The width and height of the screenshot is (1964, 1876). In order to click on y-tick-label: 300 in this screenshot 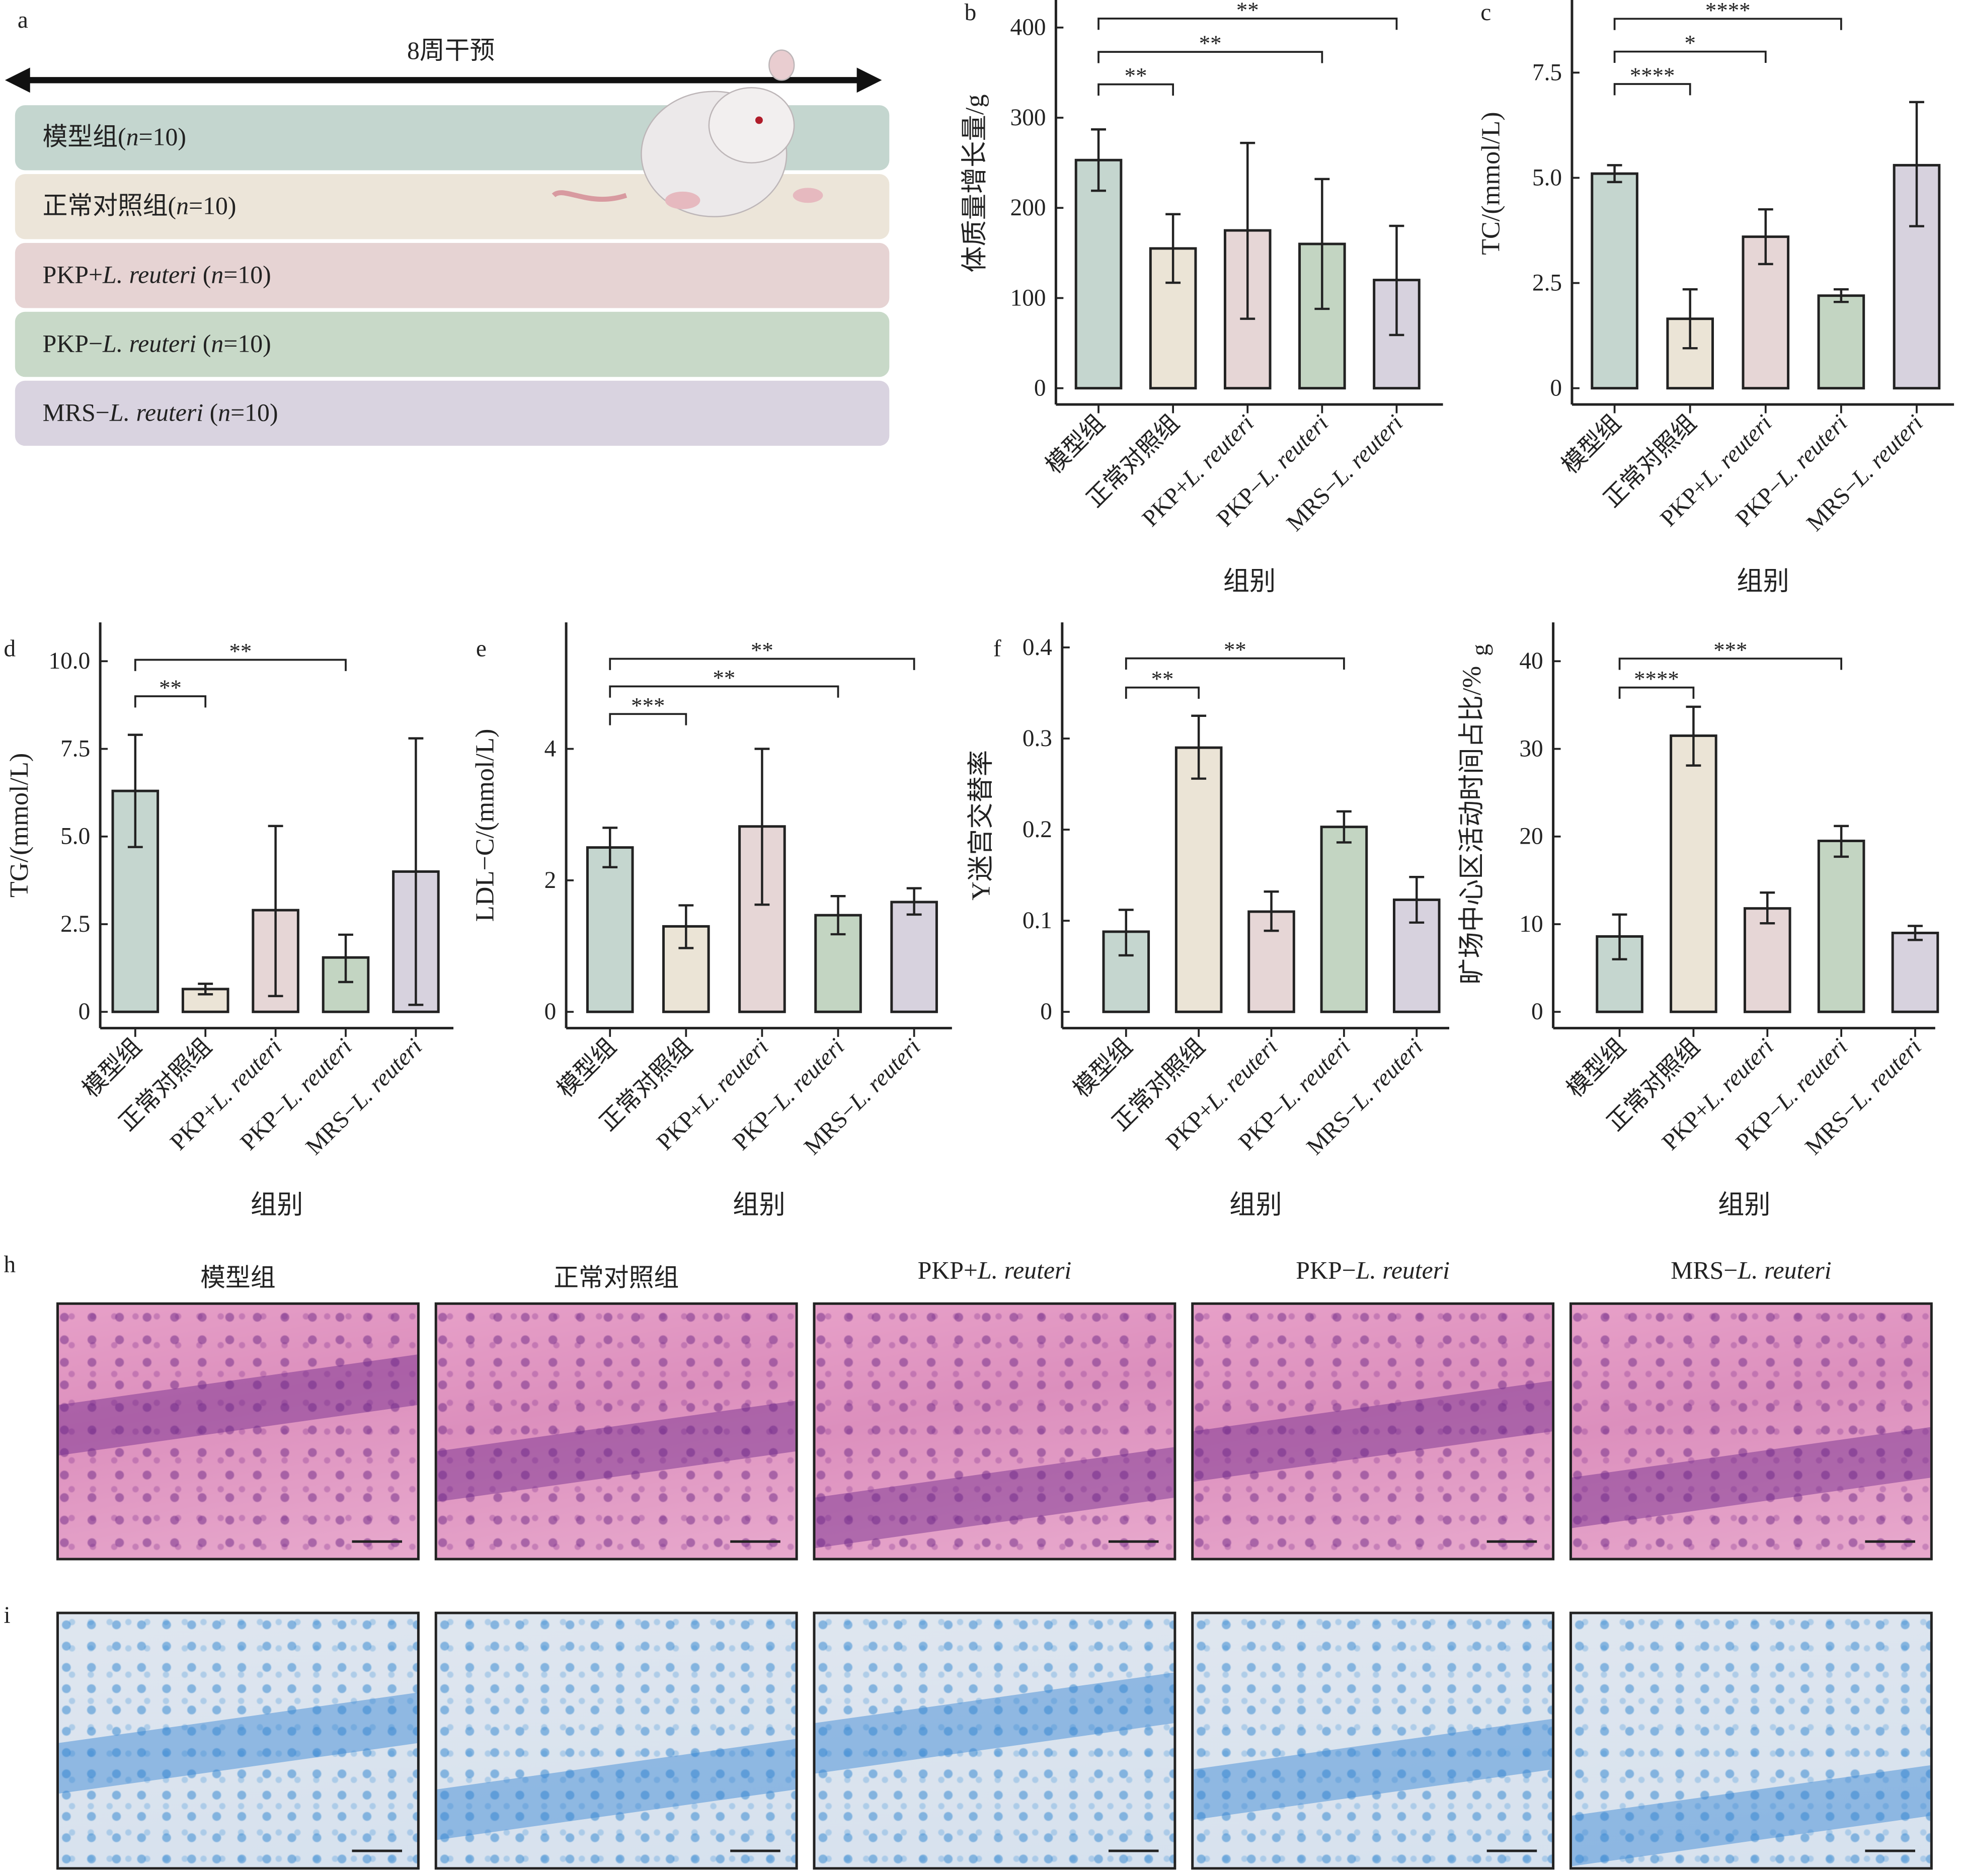, I will do `click(1028, 118)`.